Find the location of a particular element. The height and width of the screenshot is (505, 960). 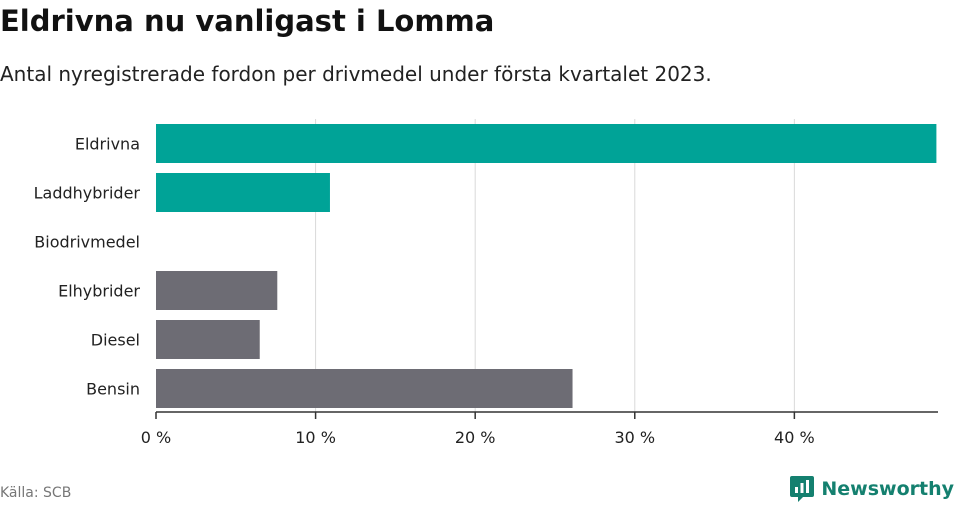

newsworthy-logo-icon is located at coordinates (802, 489).